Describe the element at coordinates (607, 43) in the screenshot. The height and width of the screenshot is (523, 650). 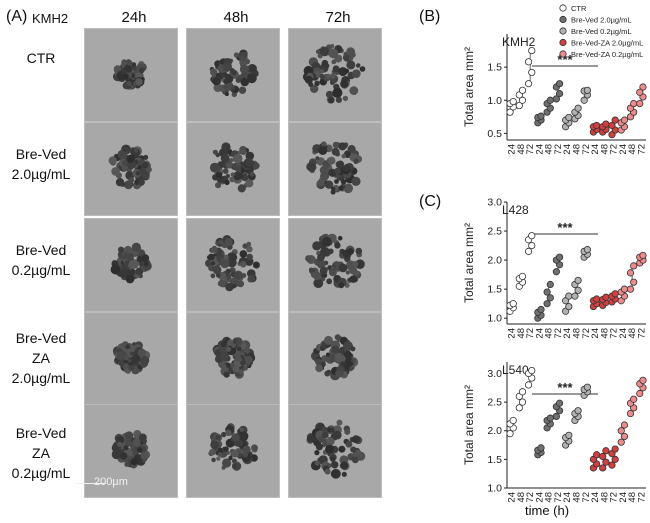
I see `legend-label: Bre-Ved-ZA 2.0µg/mL` at that location.